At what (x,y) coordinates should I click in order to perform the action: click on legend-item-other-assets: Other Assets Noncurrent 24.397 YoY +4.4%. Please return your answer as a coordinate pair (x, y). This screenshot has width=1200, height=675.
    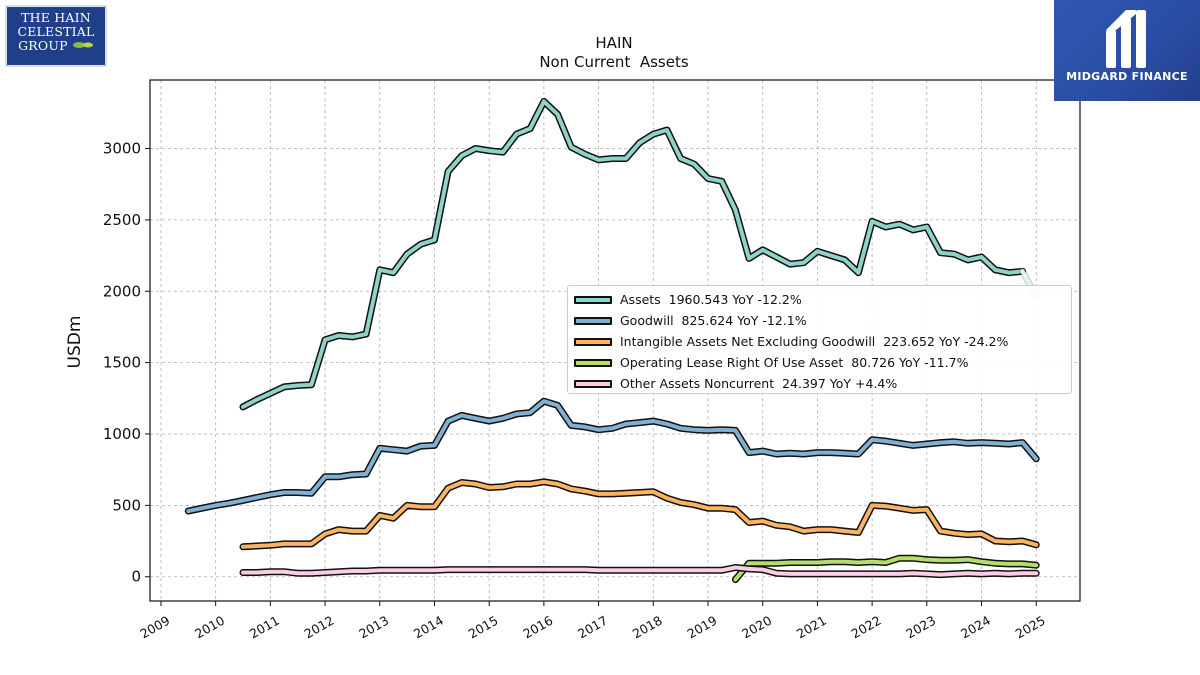
    Looking at the image, I should click on (822, 383).